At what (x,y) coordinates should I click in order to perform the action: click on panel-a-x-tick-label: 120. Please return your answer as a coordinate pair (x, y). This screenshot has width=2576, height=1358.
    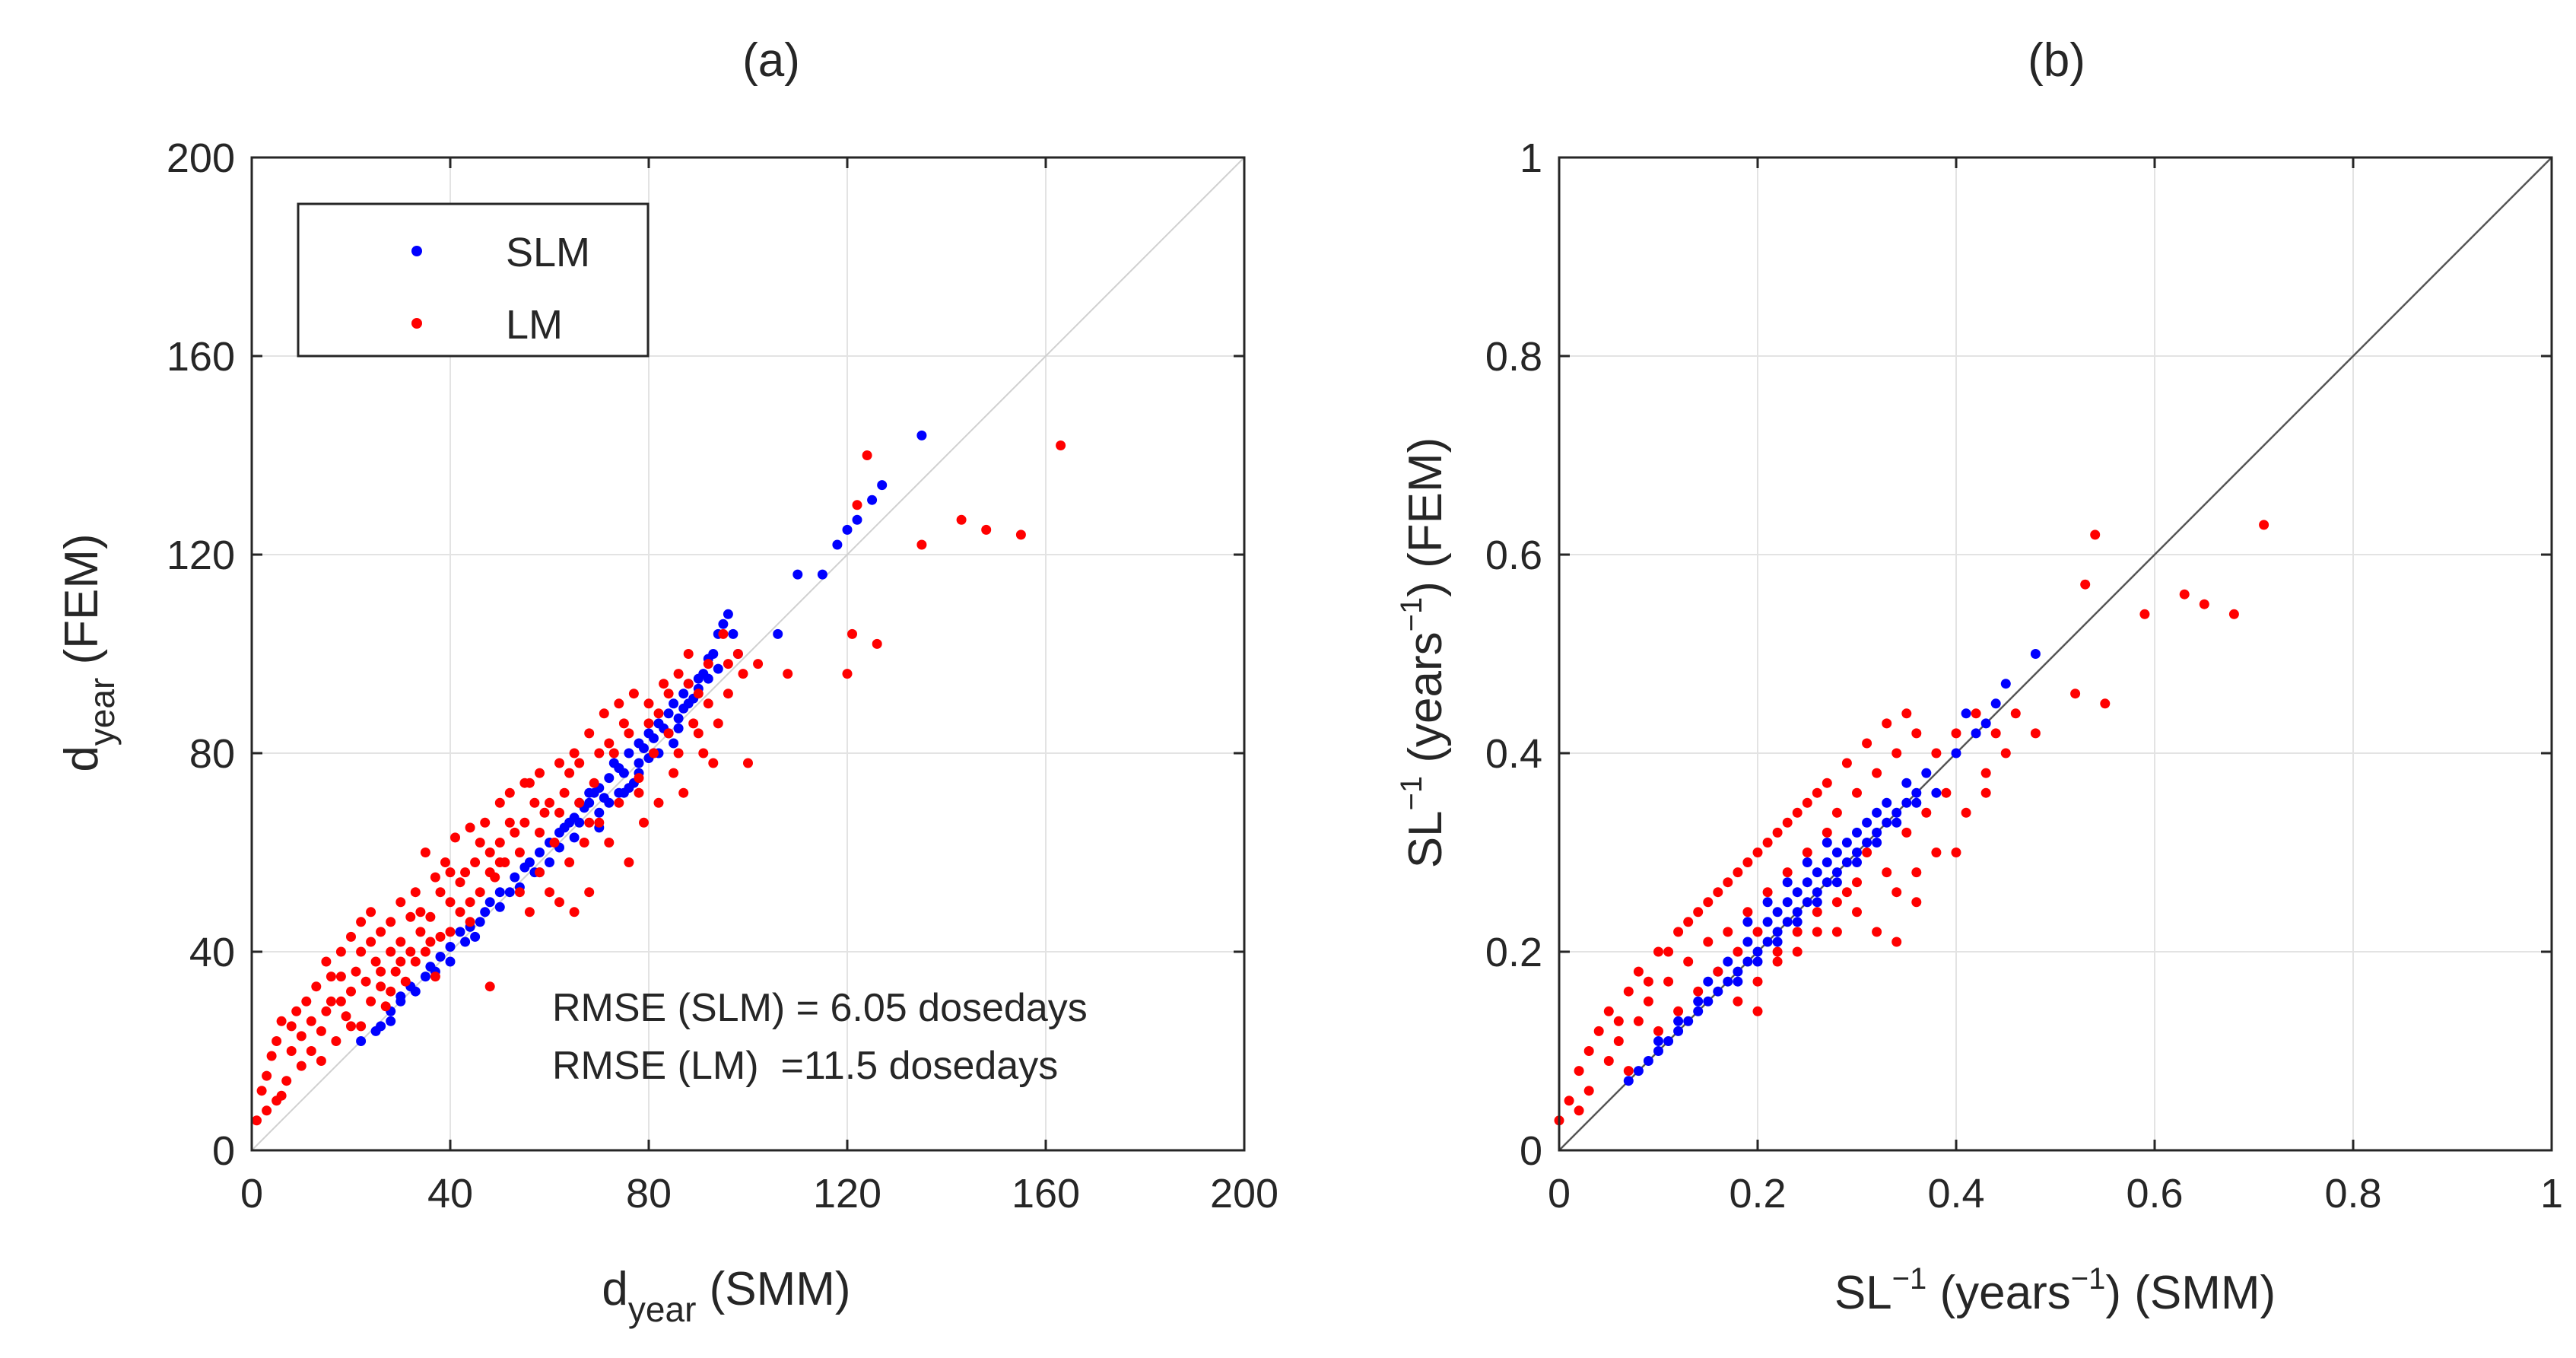
    Looking at the image, I should click on (847, 1193).